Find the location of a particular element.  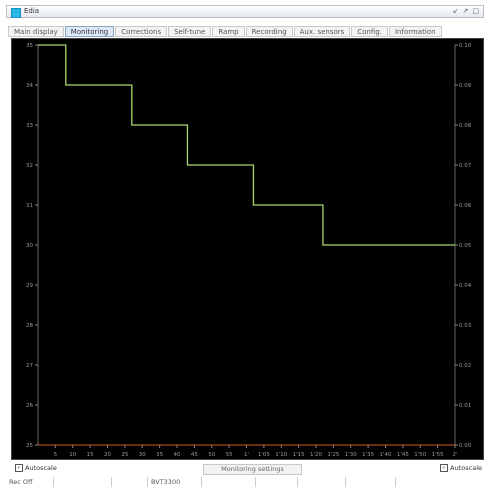

left-axis-label: 25 is located at coordinates (29, 446).